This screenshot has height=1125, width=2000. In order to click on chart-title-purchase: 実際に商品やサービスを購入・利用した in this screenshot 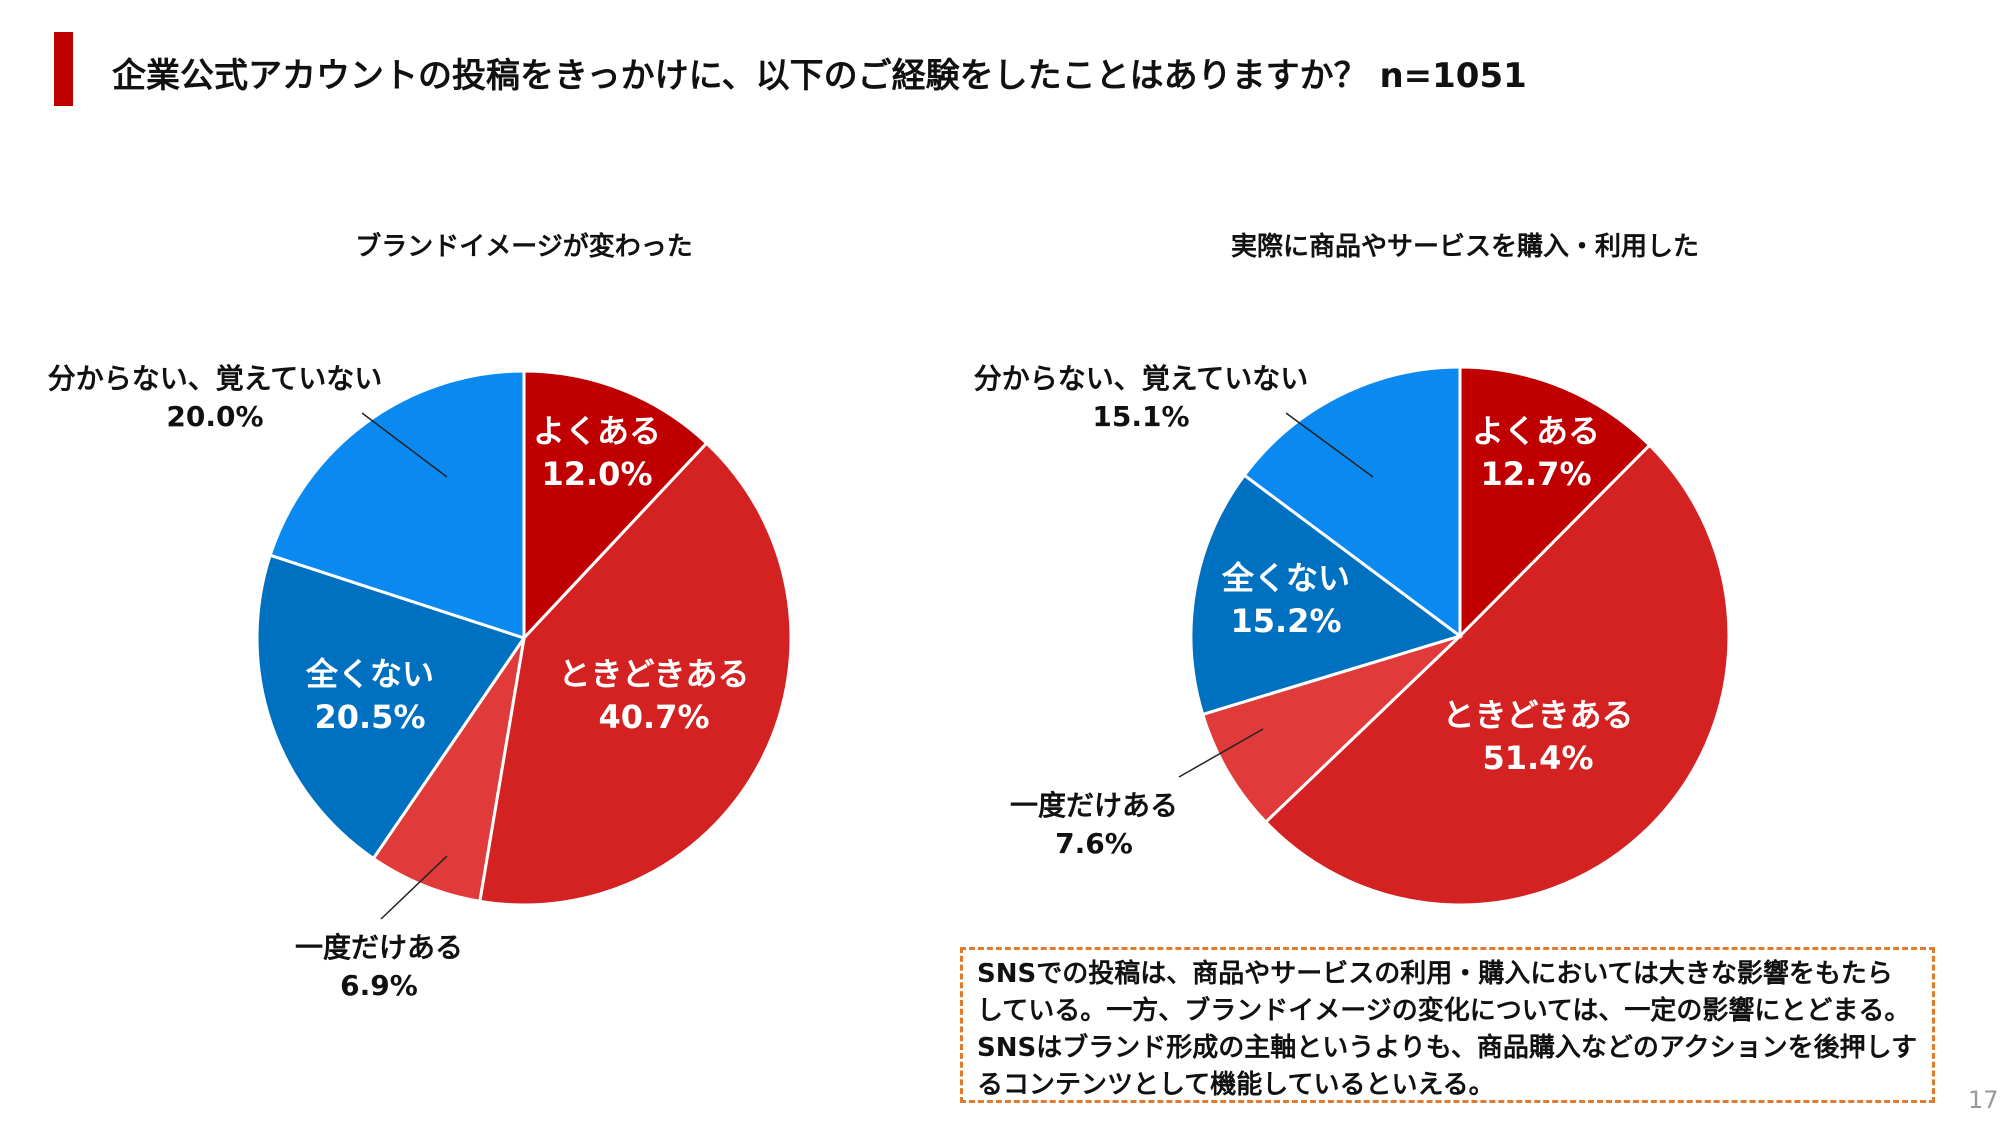, I will do `click(1465, 247)`.